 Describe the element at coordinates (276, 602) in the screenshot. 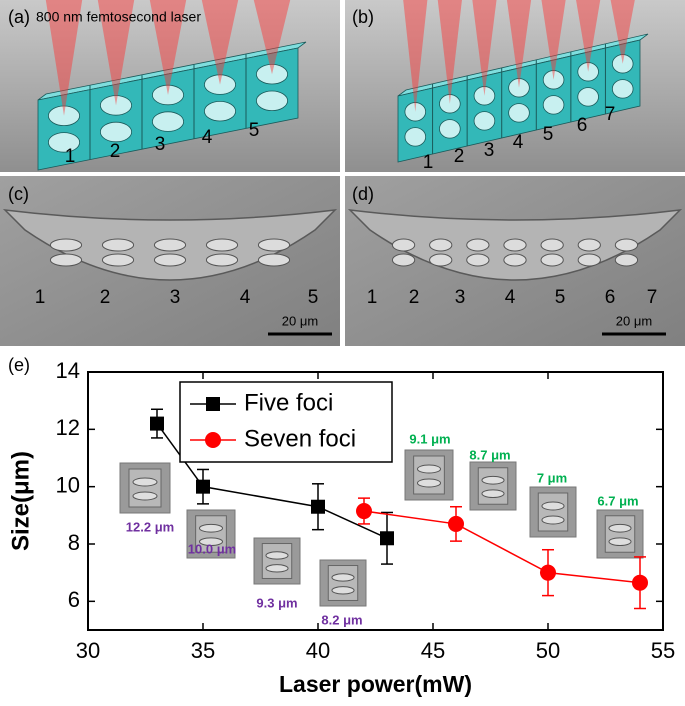

I see `annotation: 9.3 μm` at that location.